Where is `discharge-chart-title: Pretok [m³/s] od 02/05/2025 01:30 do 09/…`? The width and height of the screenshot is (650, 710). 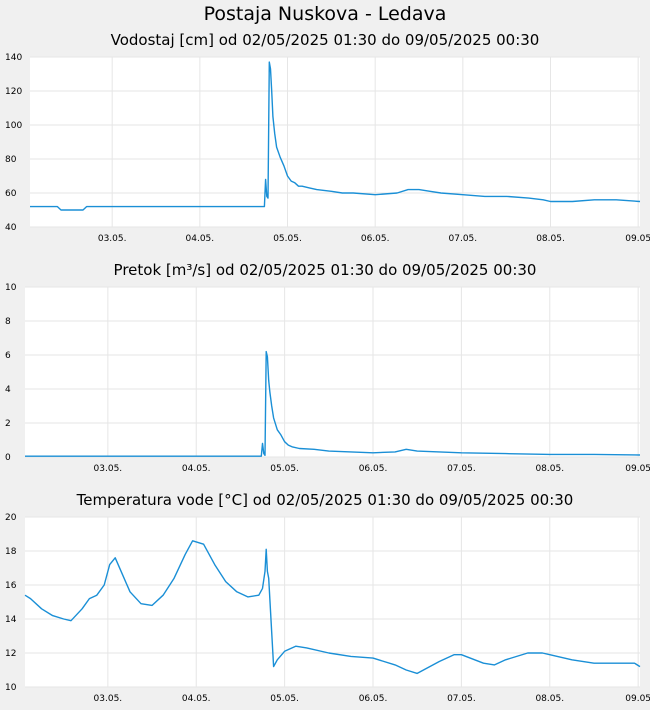 discharge-chart-title: Pretok [m³/s] od 02/05/2025 01:30 do 09/… is located at coordinates (325, 270).